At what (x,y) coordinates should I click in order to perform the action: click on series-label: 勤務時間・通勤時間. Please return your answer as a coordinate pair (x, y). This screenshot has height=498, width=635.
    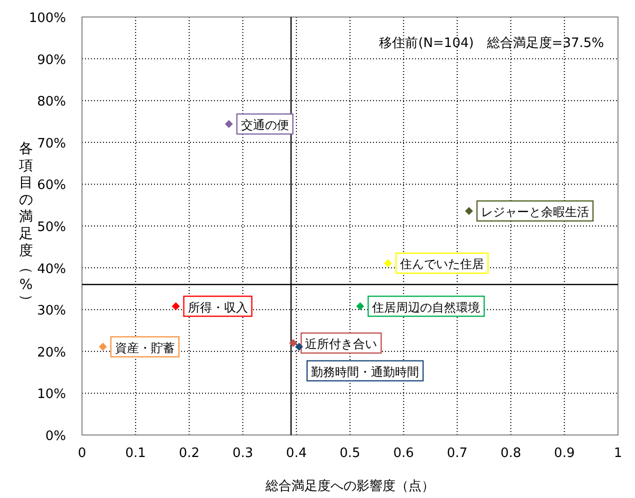
    Looking at the image, I should click on (365, 371).